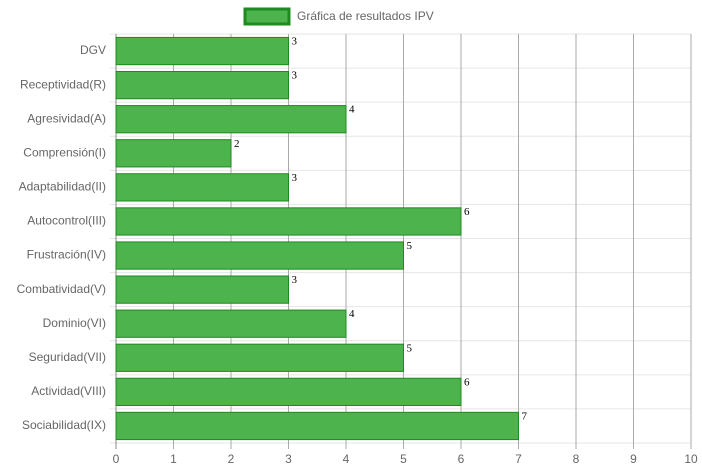  What do you see at coordinates (66, 221) in the screenshot?
I see `y-tick-label: Autocontrol(III)` at bounding box center [66, 221].